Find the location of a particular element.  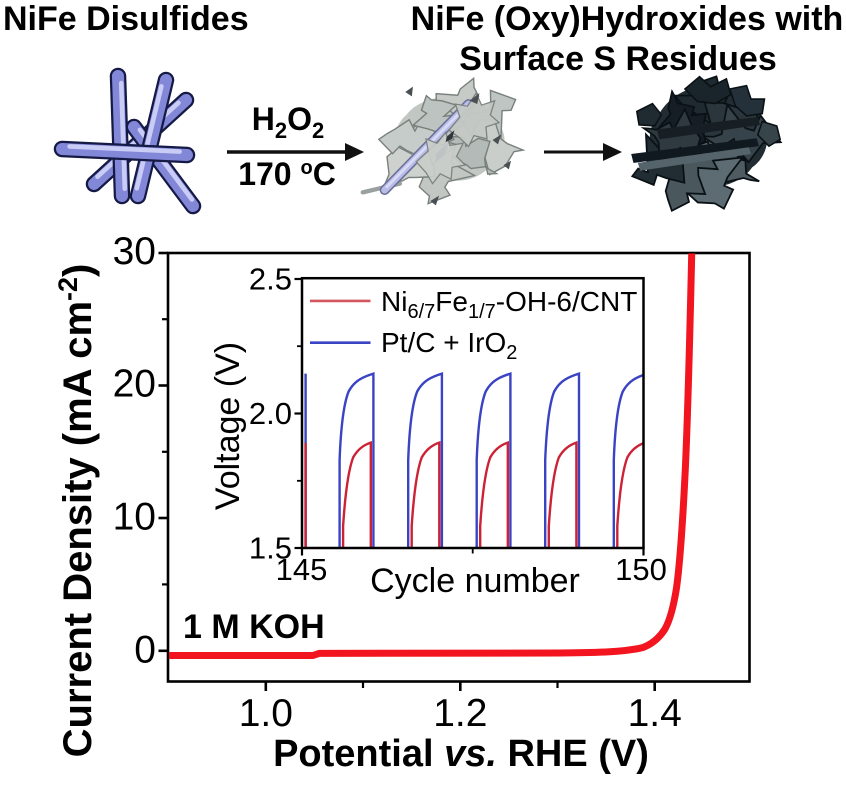

svg-text: 0 is located at coordinates (145, 650).